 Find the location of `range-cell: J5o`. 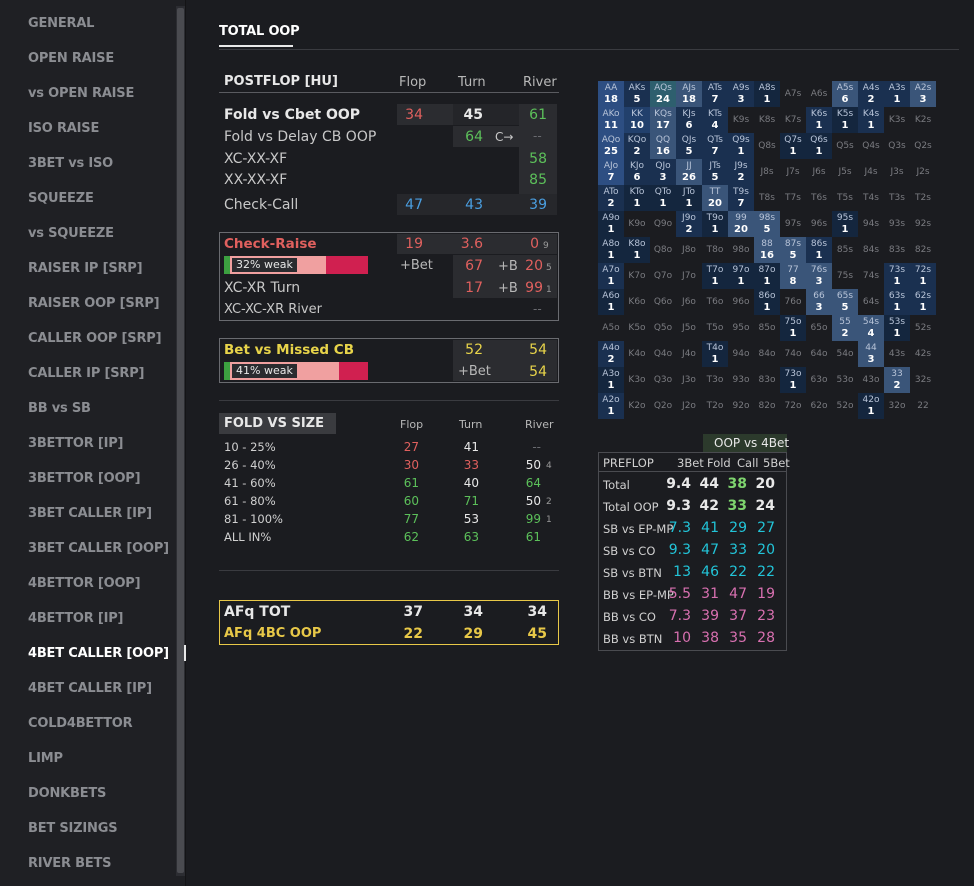

range-cell: J5o is located at coordinates (689, 328).